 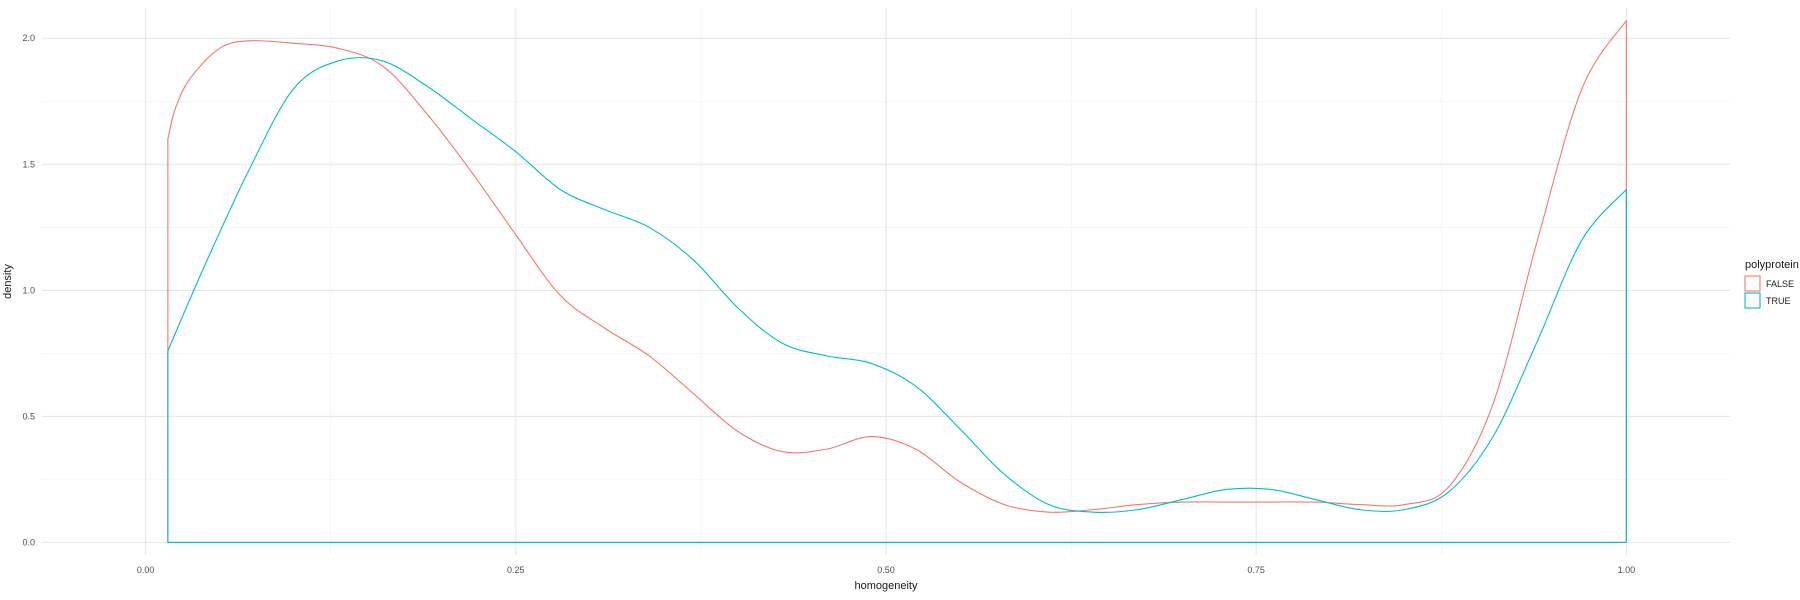 I want to click on y-axis-ticks: 0.0 0.5 1.0 1.5 2.0, so click(x=28, y=290).